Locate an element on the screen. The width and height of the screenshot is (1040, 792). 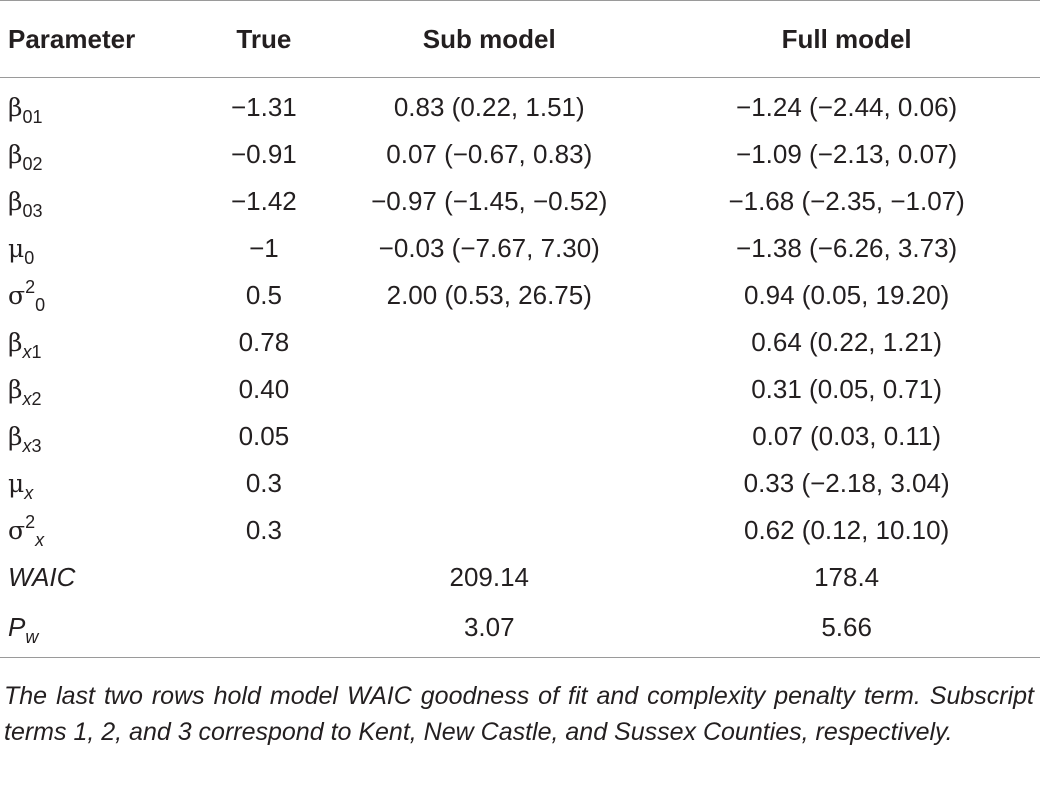
cell-parameter: β03 is located at coordinates (101, 201).